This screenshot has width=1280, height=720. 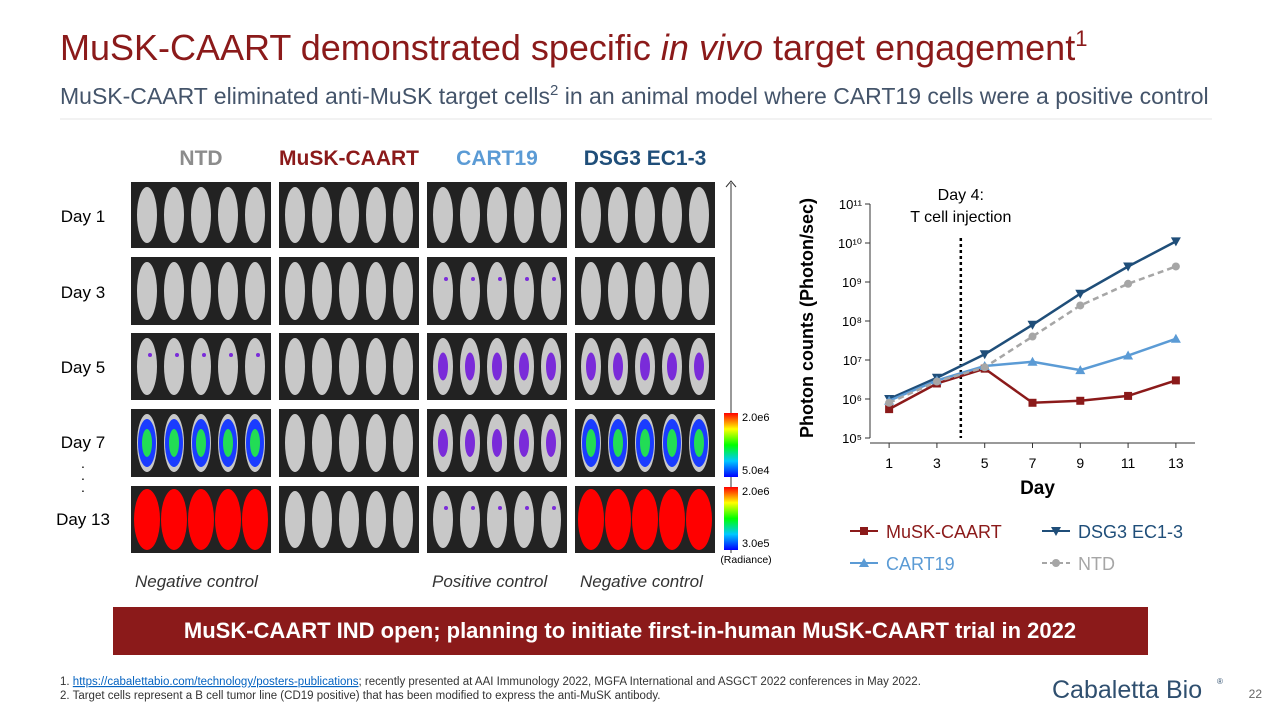 What do you see at coordinates (645, 158) in the screenshot?
I see `group-label: DSG3 EC1-3` at bounding box center [645, 158].